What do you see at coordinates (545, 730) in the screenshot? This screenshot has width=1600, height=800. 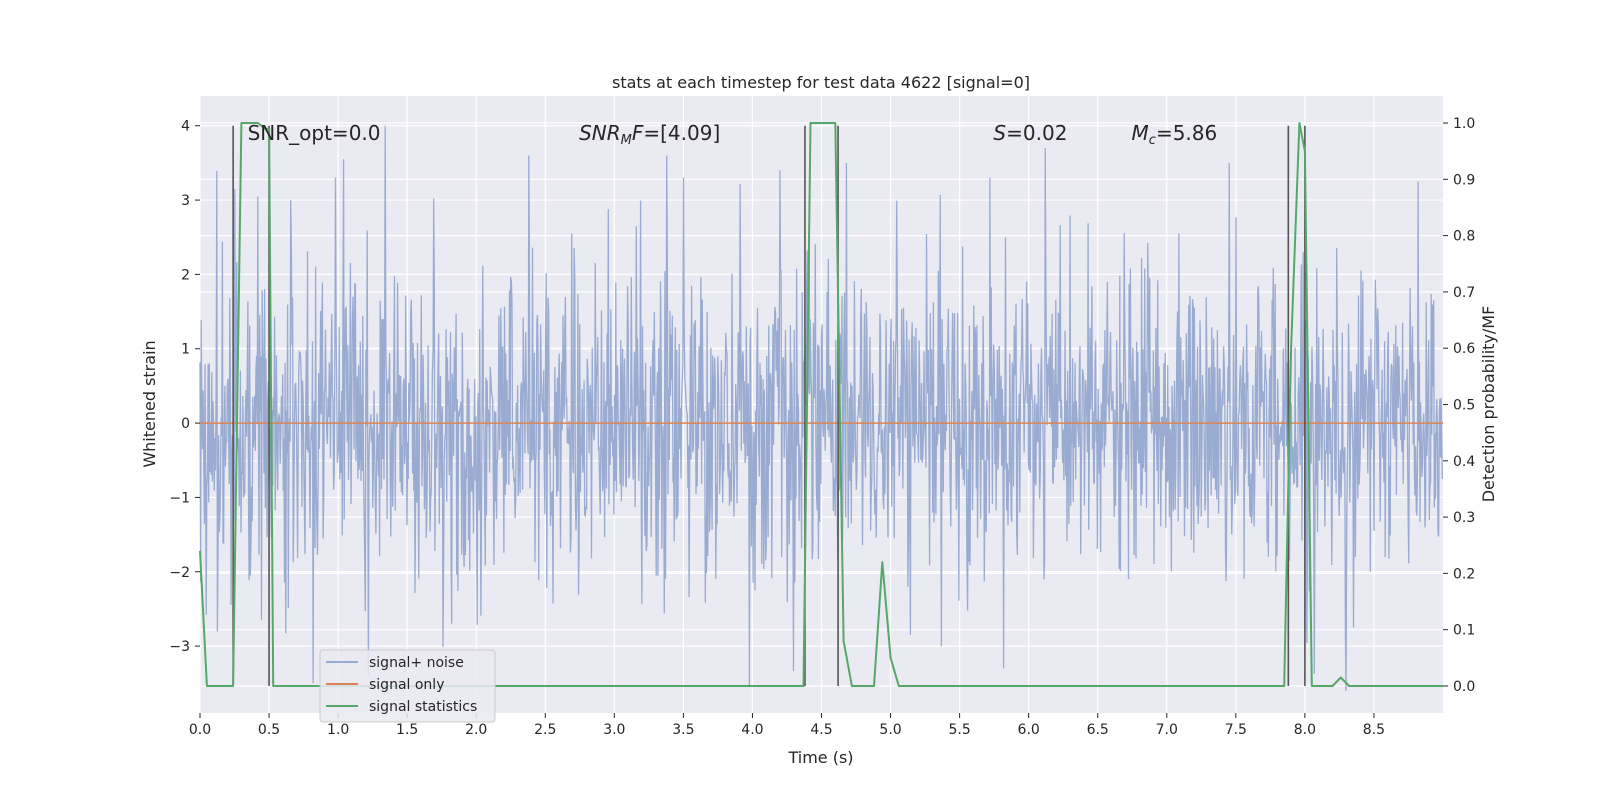 I see `x-tick-label-5: 2.5` at bounding box center [545, 730].